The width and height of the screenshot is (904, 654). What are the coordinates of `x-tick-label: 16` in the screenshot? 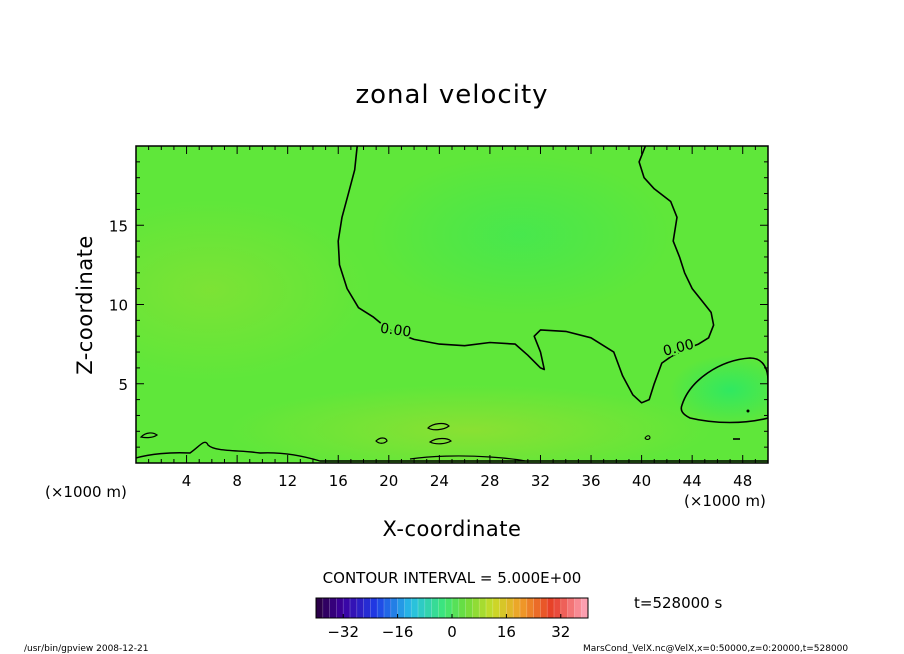 It's located at (338, 481).